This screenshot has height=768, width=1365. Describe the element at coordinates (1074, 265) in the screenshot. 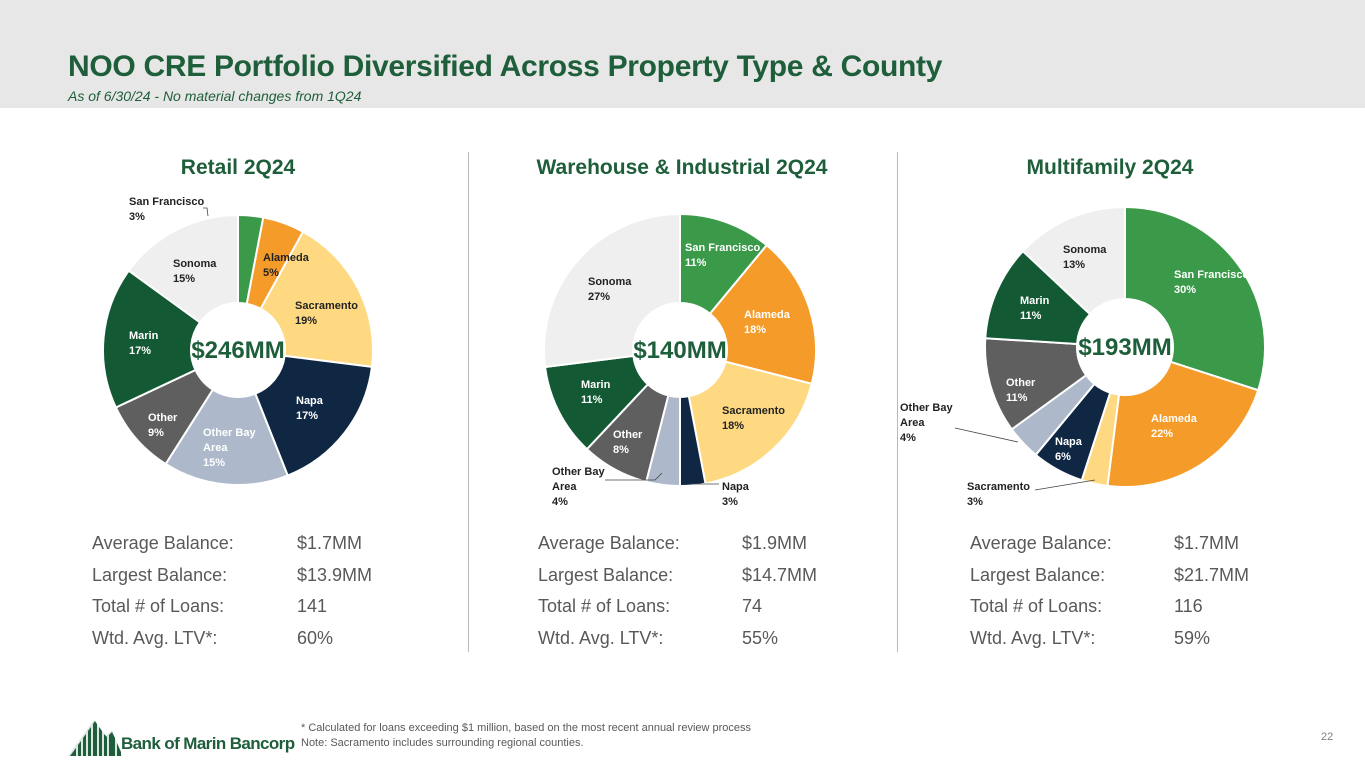

I see `slice-label-value: 13%` at that location.